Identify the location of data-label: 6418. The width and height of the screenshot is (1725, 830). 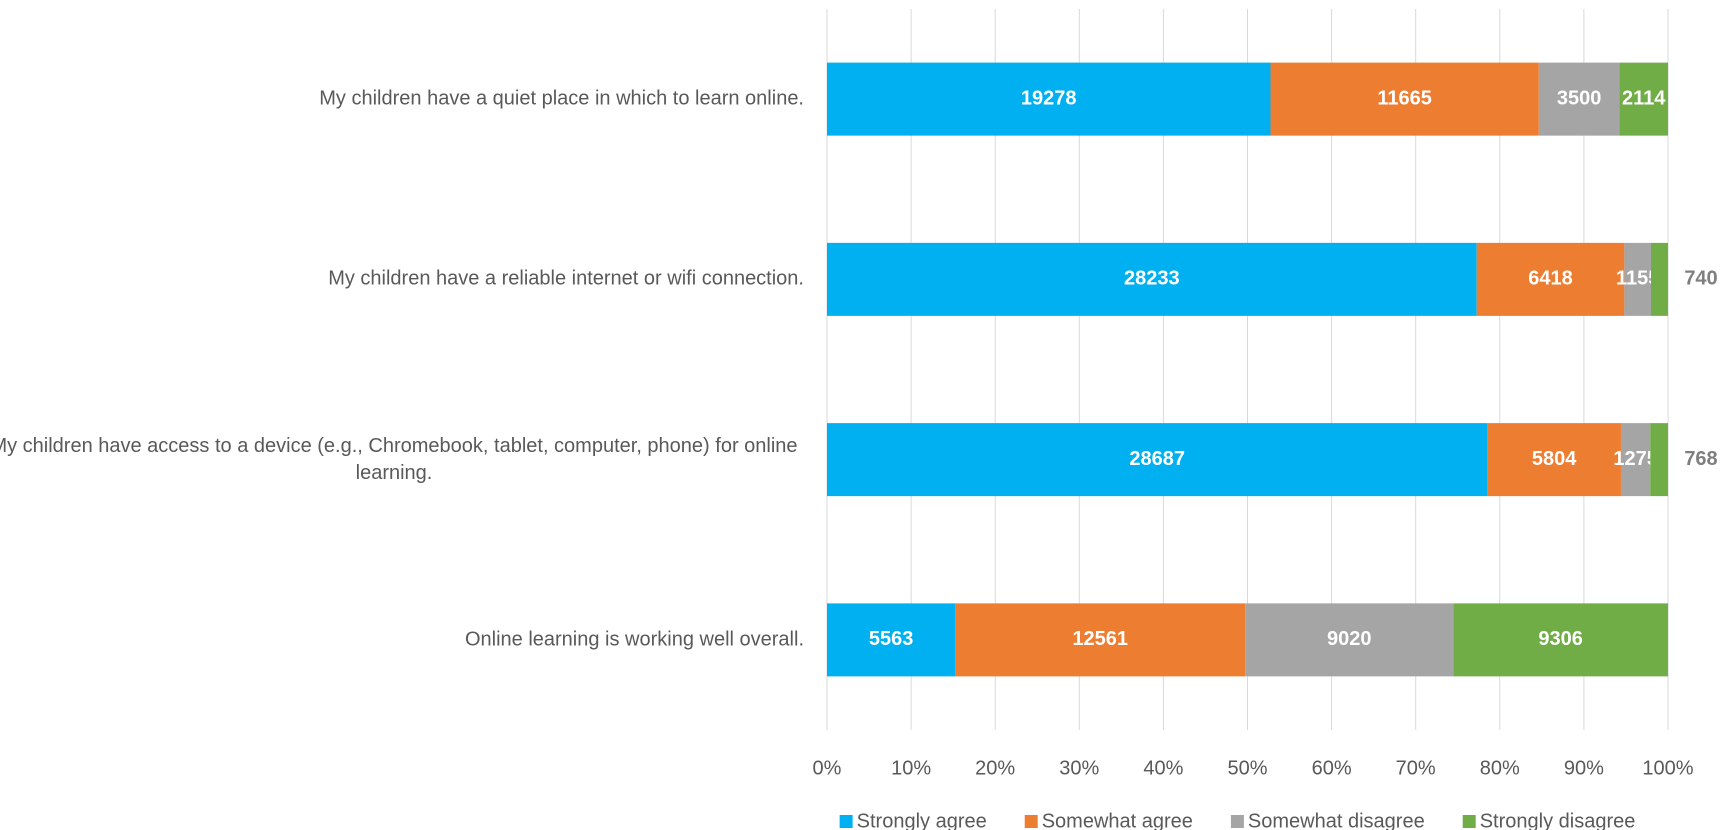
(1550, 279).